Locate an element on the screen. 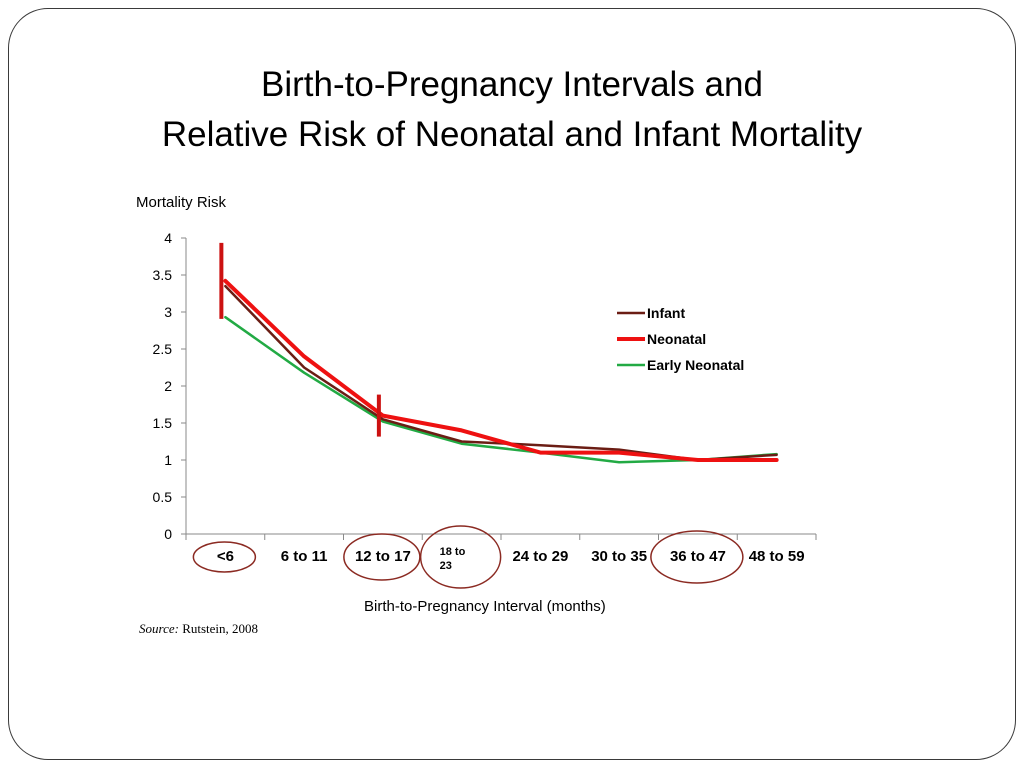 The width and height of the screenshot is (1024, 768). series-line-neonatal is located at coordinates (501, 370).